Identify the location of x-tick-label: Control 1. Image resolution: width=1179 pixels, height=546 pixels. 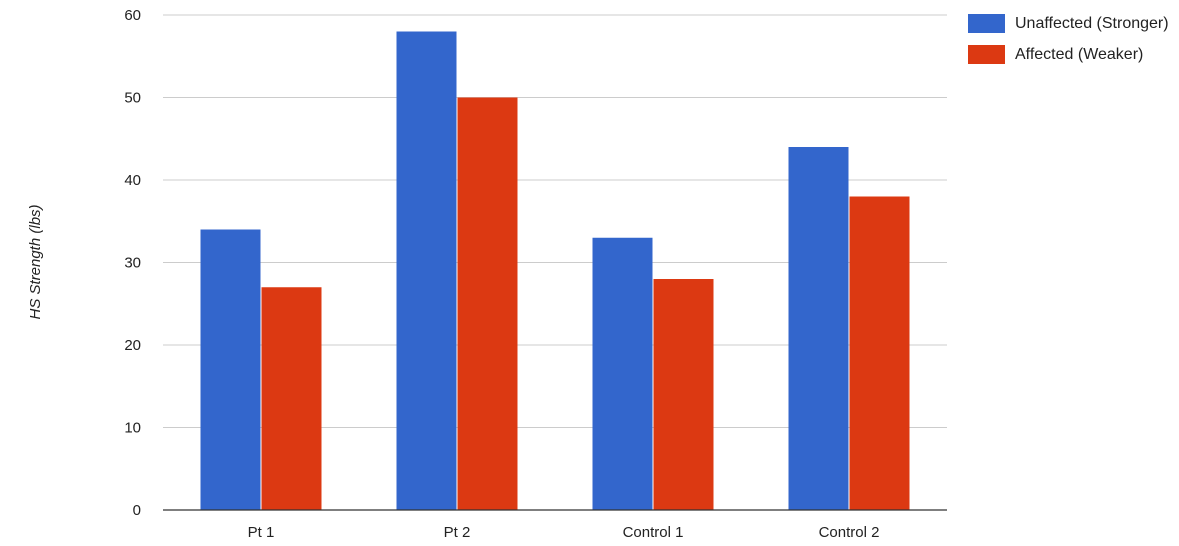
(653, 532).